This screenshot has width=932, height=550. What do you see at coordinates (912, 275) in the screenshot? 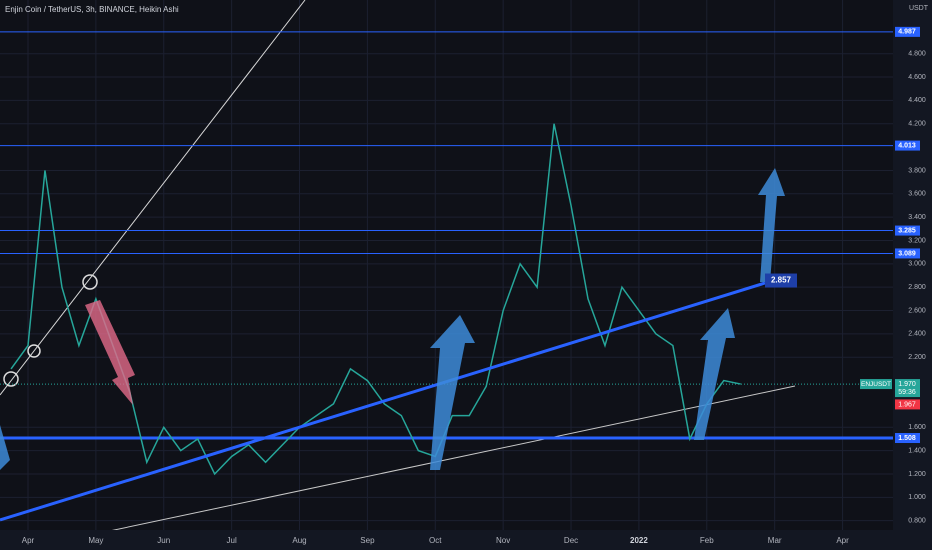
I see `price-axis` at bounding box center [912, 275].